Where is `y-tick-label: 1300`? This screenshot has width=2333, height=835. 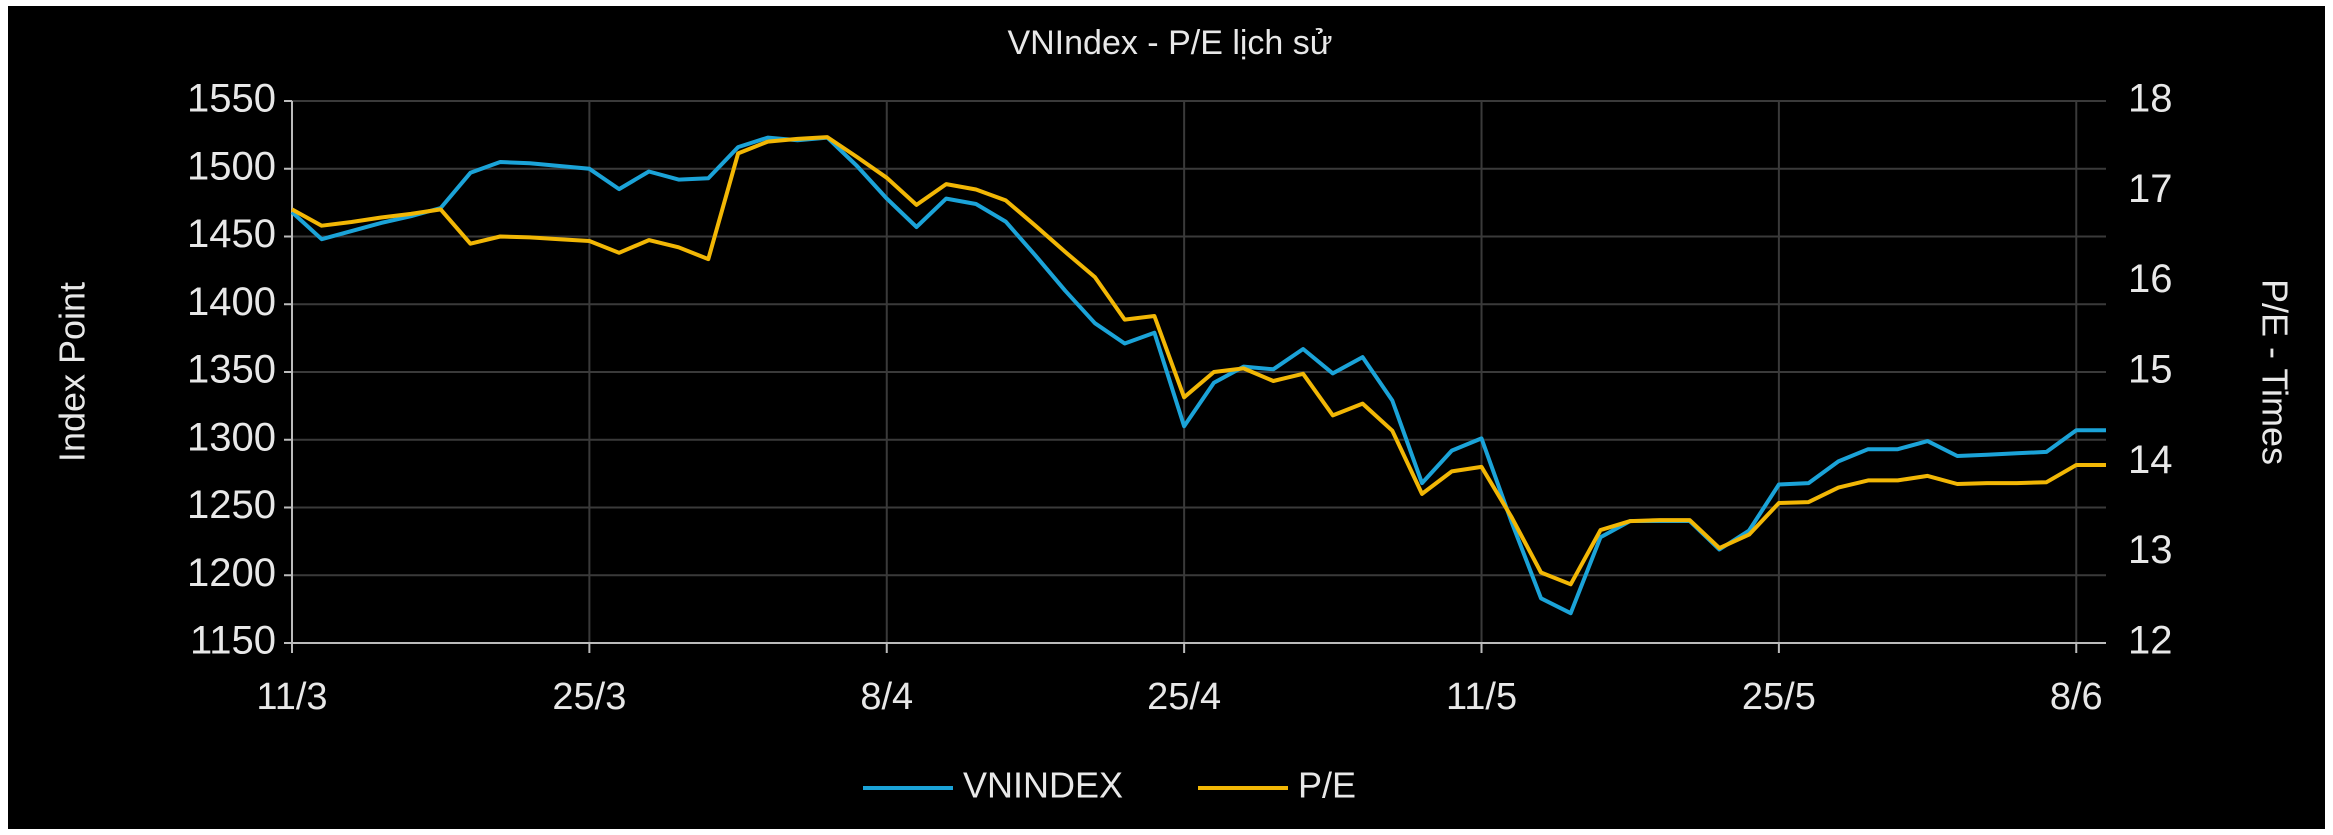
y-tick-label: 1300 is located at coordinates (231, 437).